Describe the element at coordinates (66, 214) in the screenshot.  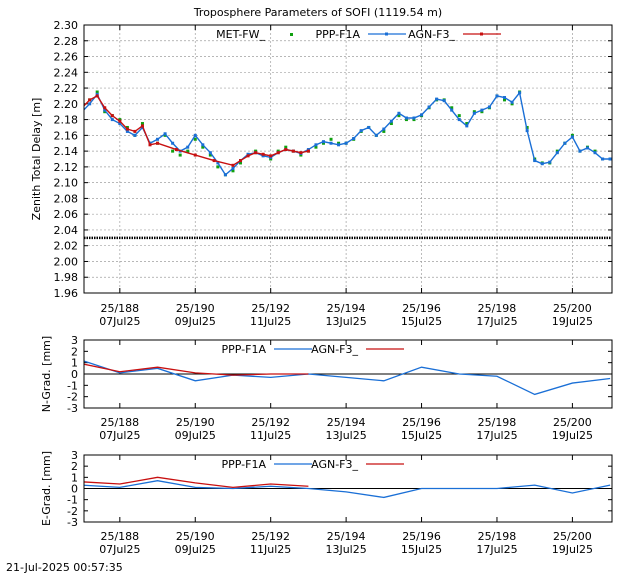
I see `y-tick-label: 2.06` at that location.